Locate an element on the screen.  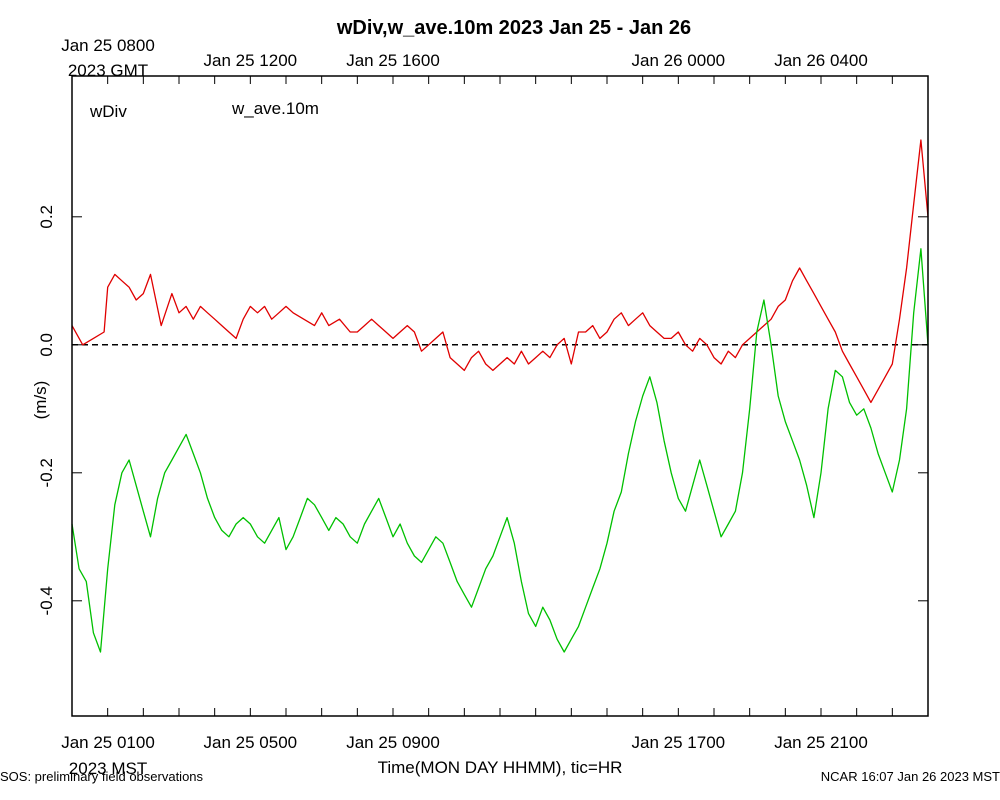
legend-w-ave-10m: w_ave.10m is located at coordinates (275, 108).